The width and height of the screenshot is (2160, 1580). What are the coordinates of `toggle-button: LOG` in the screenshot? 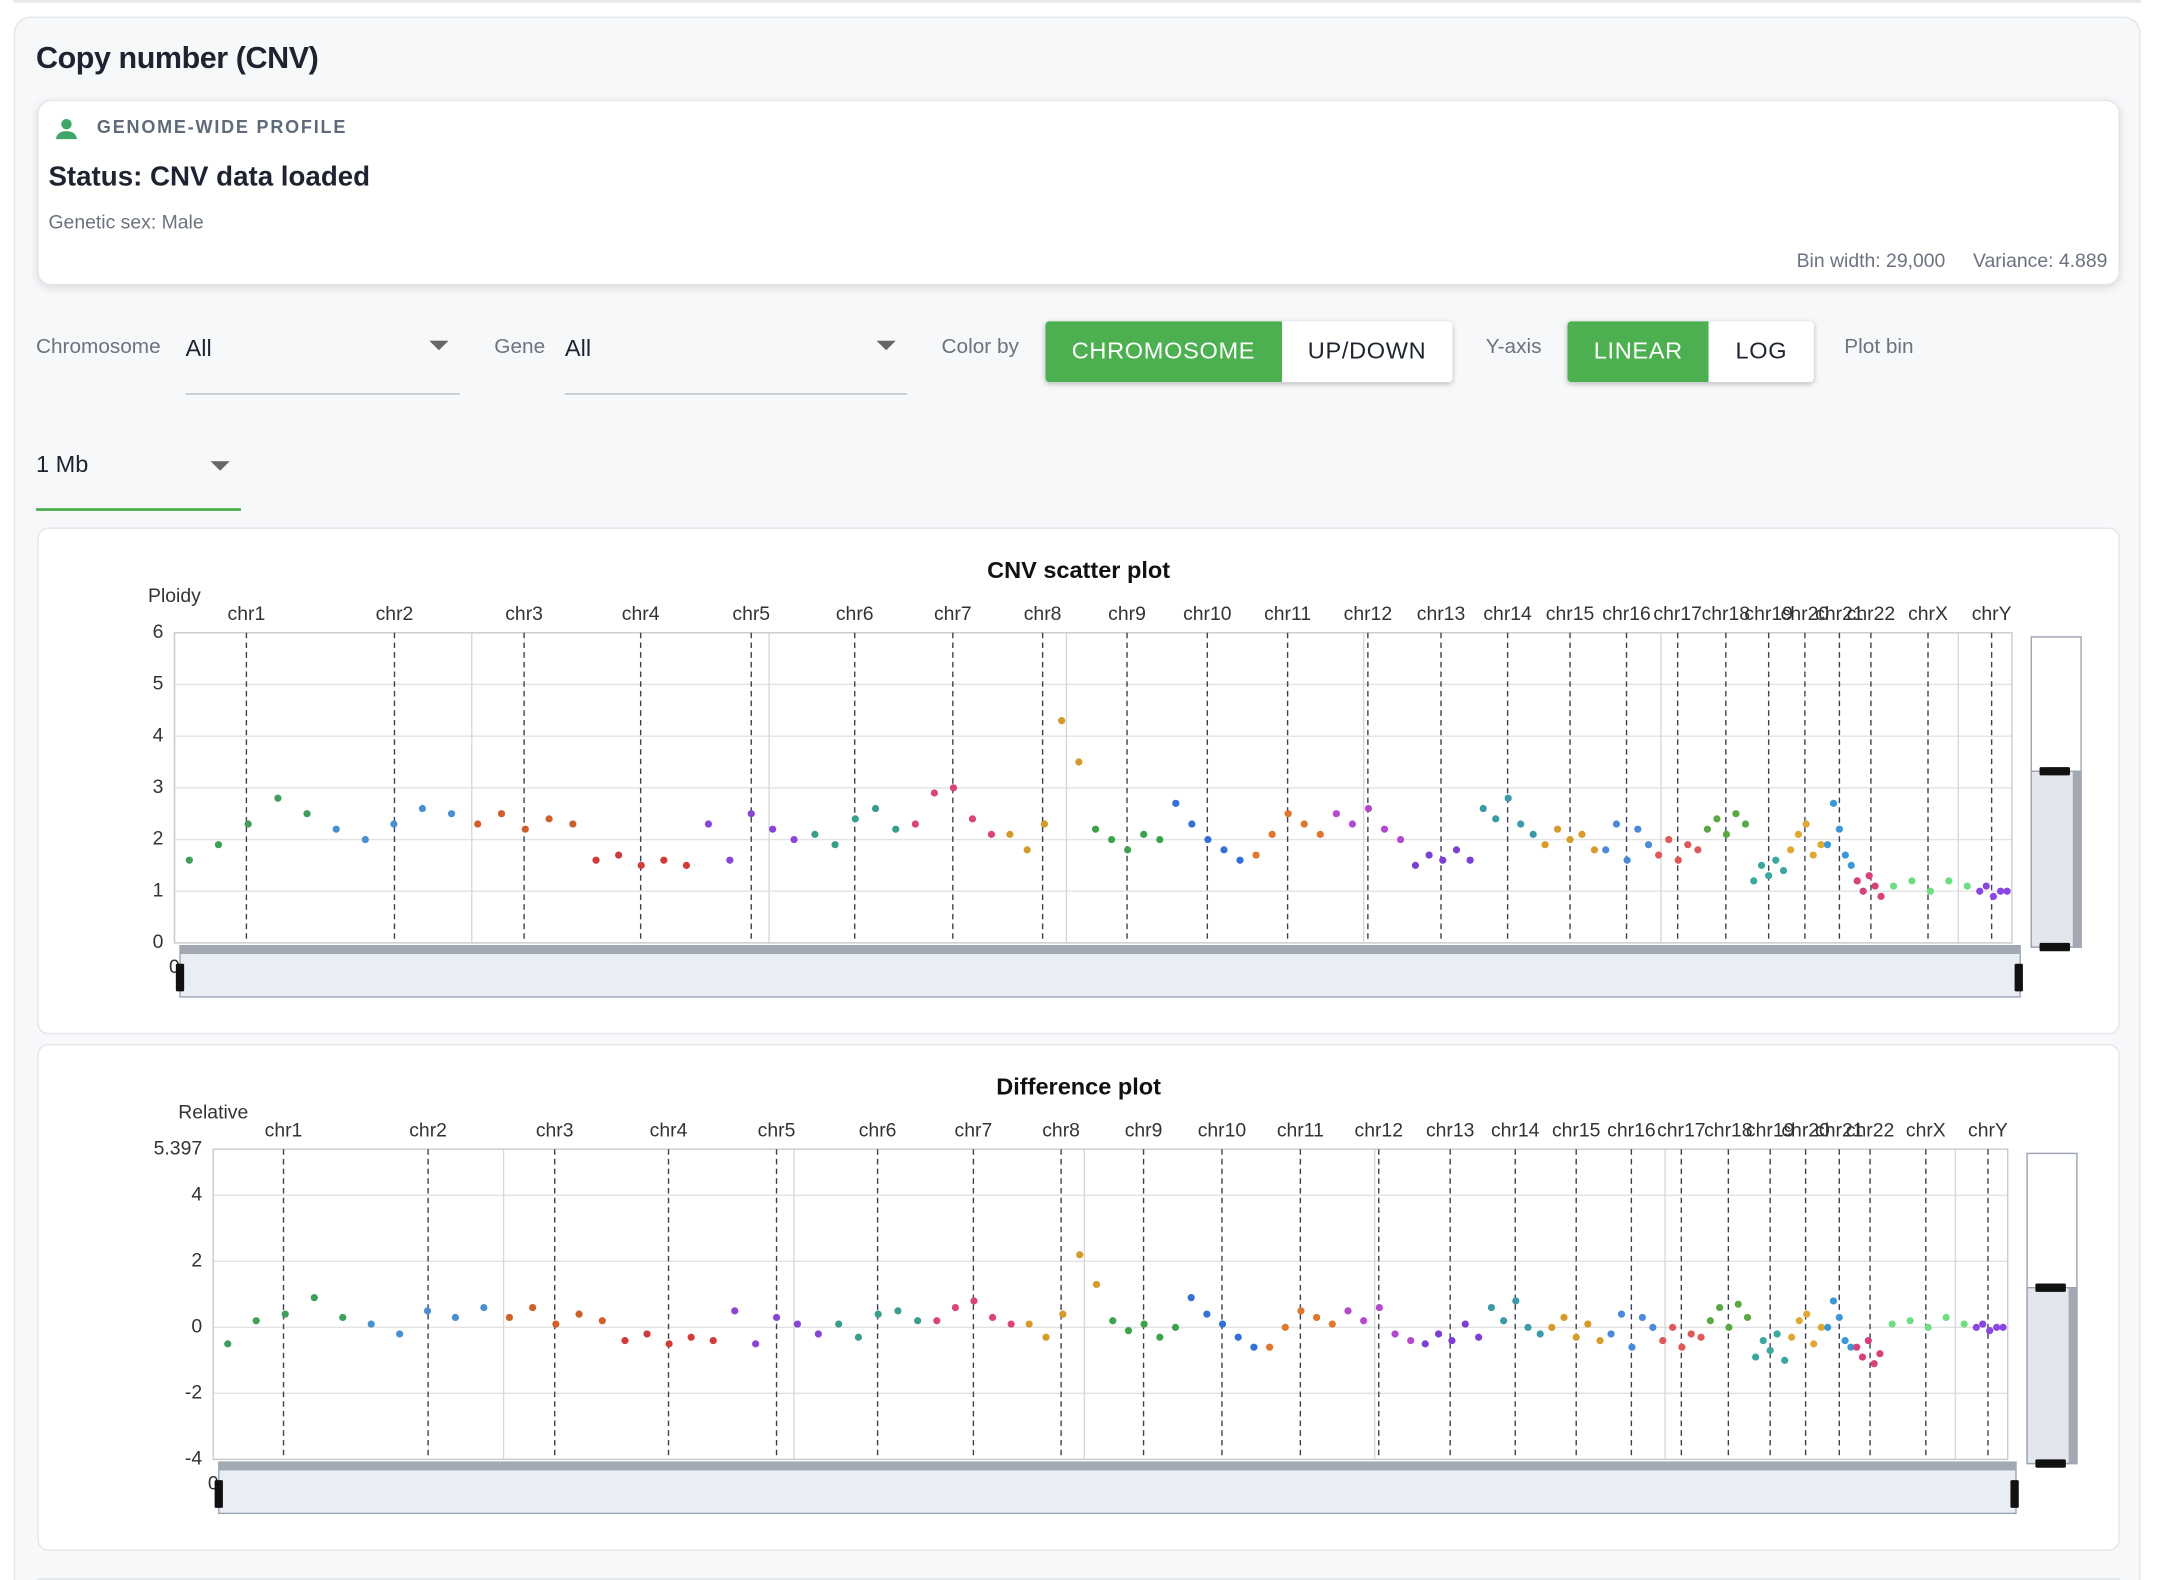 It's located at (1761, 351).